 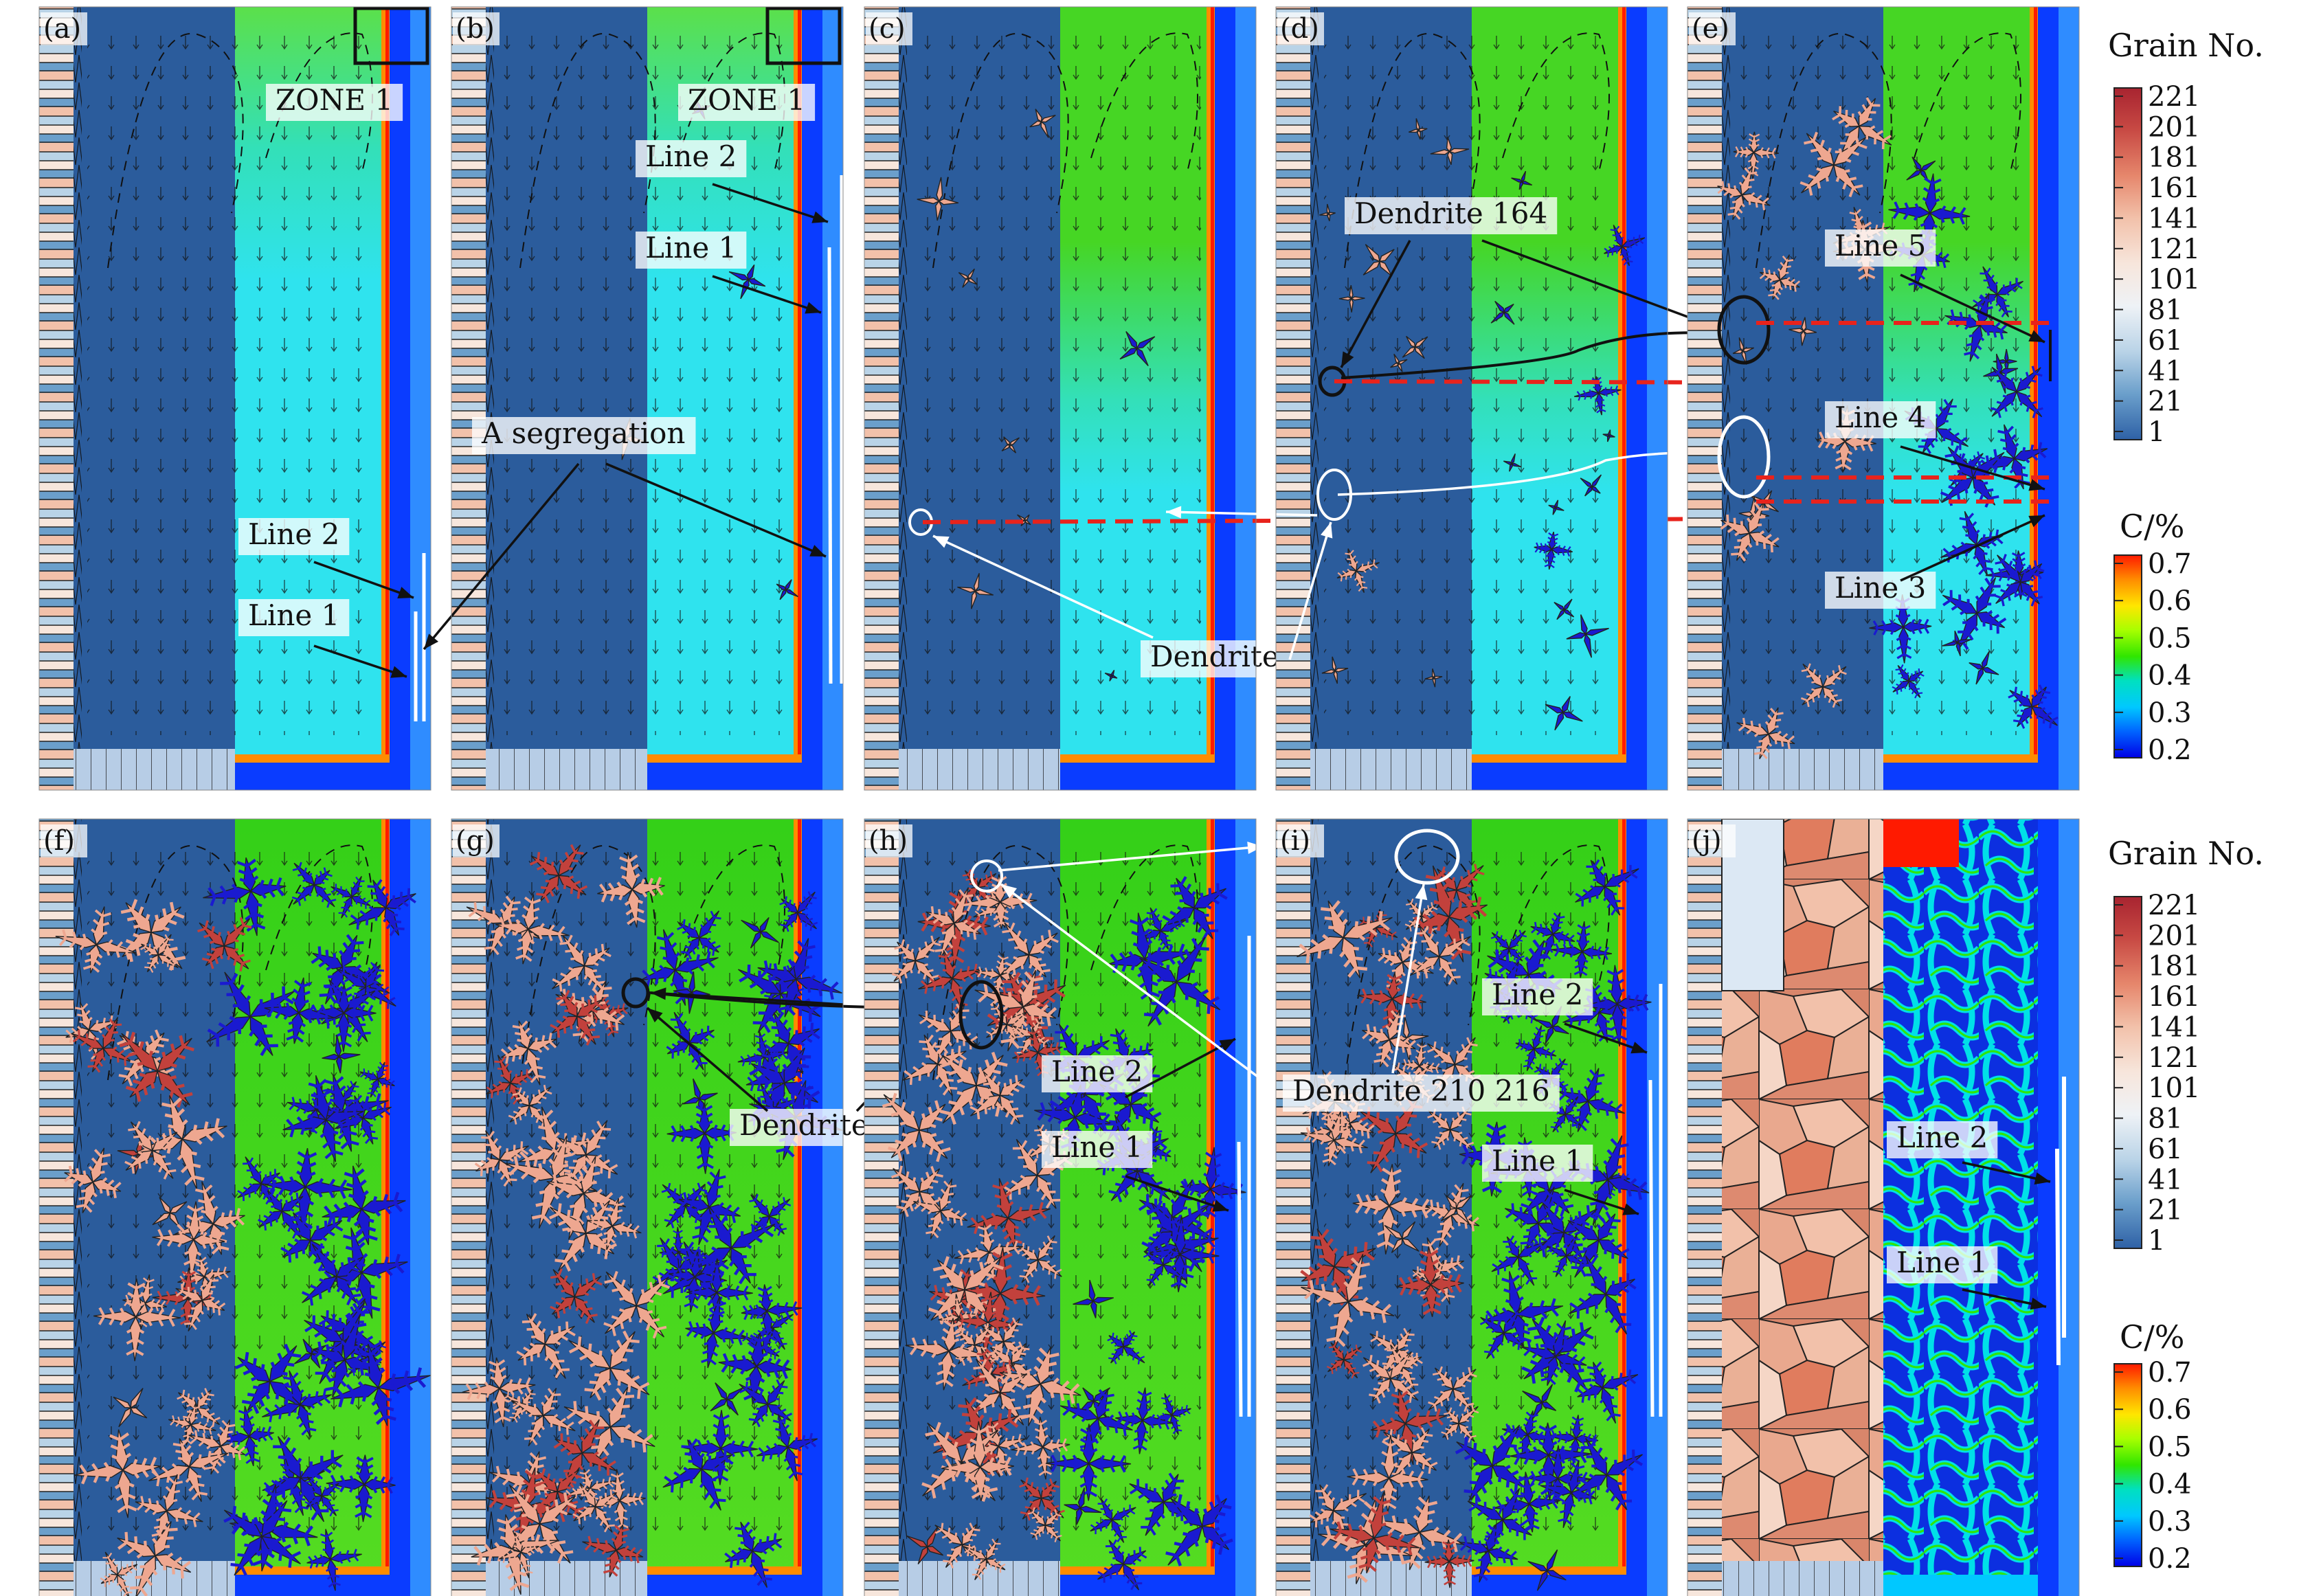 I want to click on colorbar-tick: 0.7, so click(x=2170, y=564).